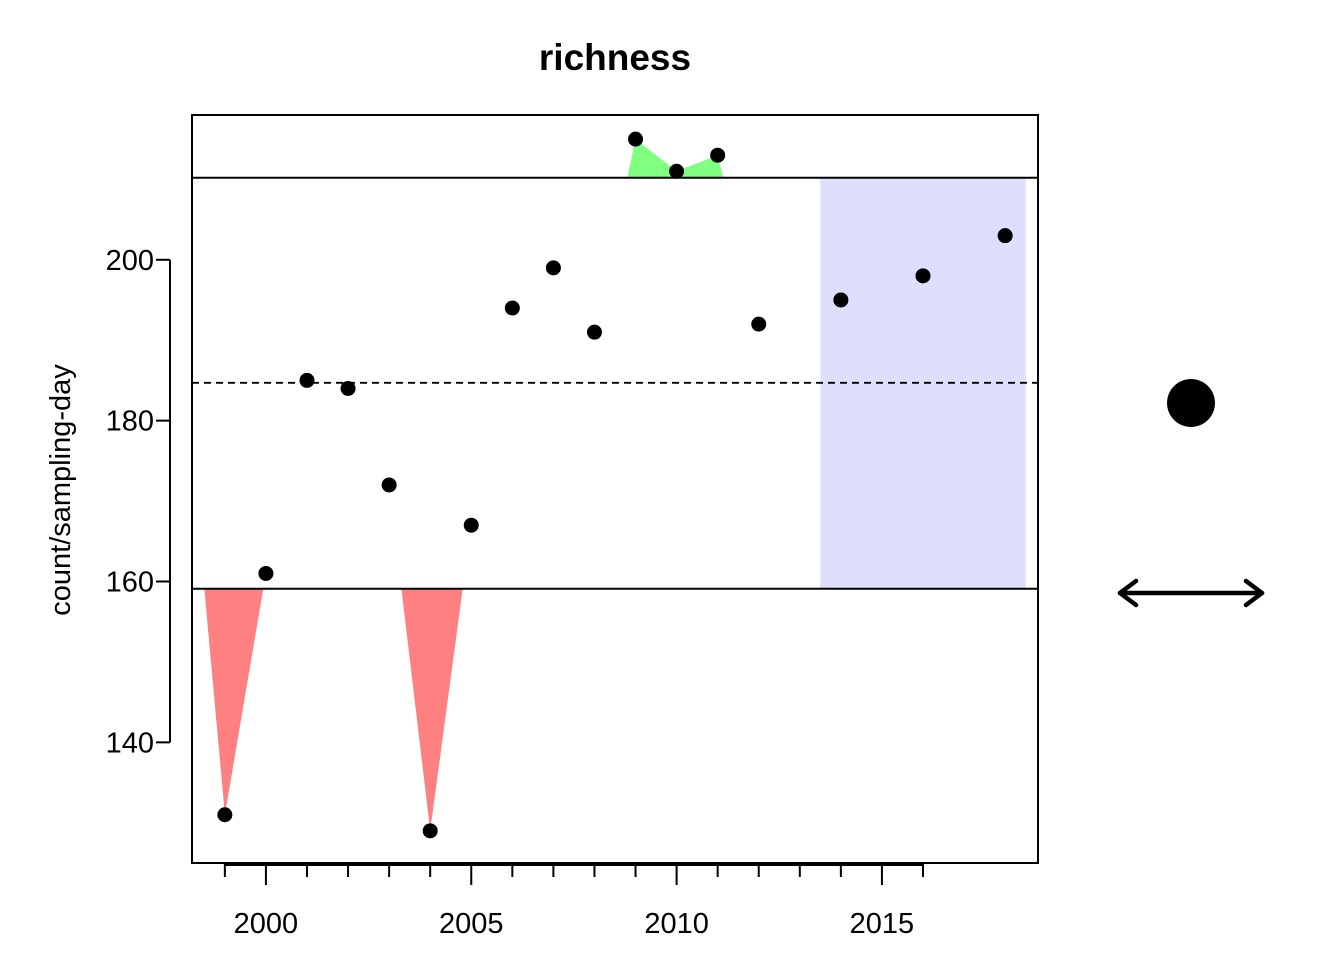 Image resolution: width=1344 pixels, height=960 pixels. I want to click on x-tick-label: 2010, so click(676, 924).